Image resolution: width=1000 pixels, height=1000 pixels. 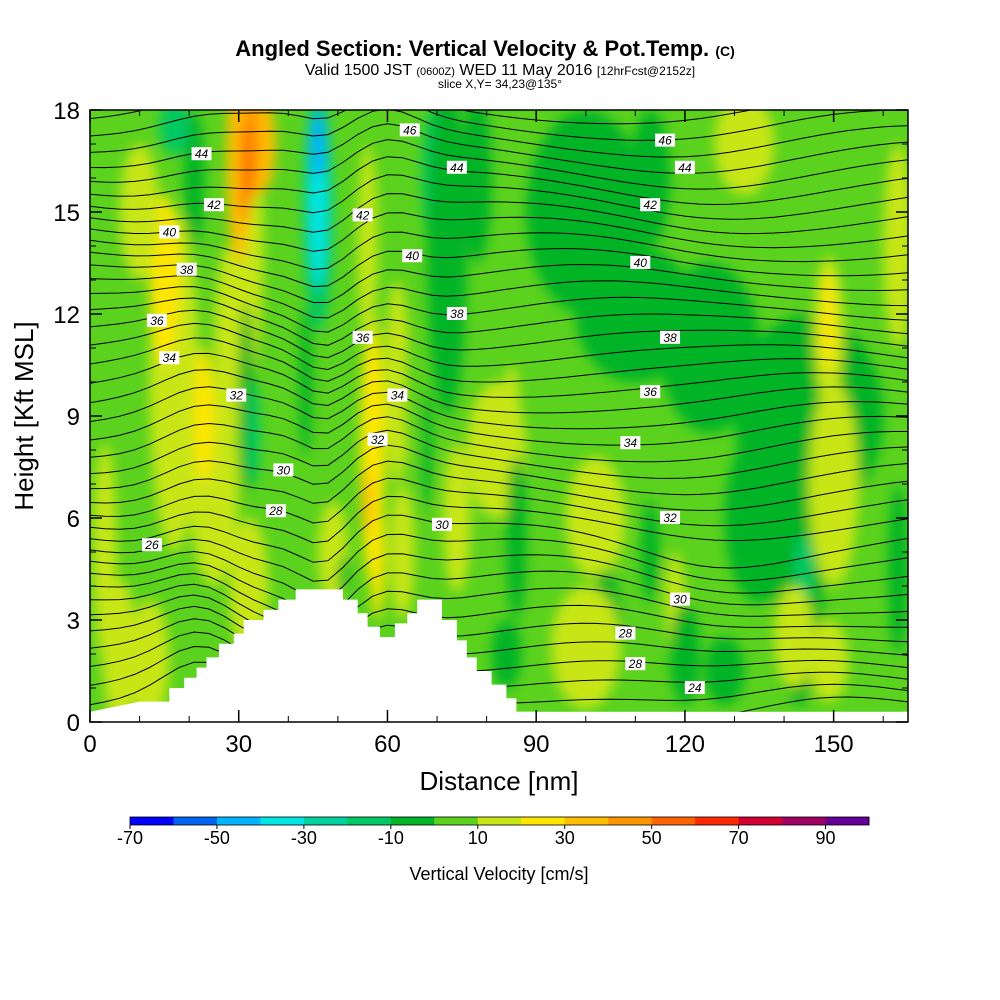 I want to click on colorbar-label: Vertical Velocity [cm/s], so click(x=498, y=874).